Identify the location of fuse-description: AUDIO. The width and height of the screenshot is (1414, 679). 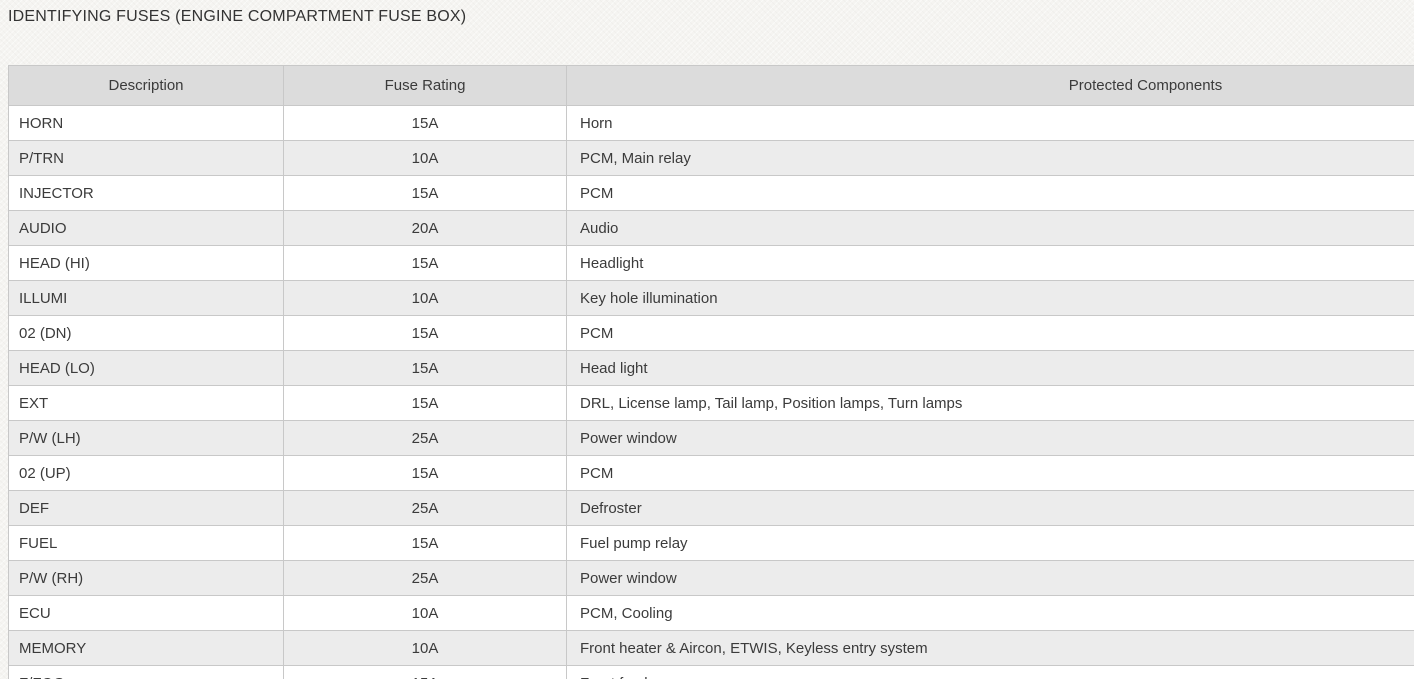
(146, 228).